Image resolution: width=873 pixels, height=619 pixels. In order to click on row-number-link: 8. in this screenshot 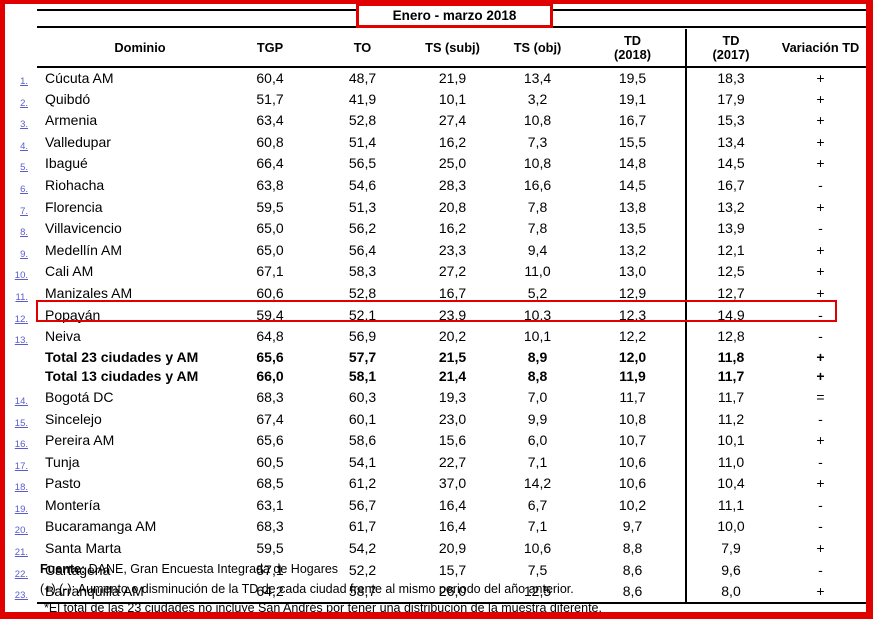, I will do `click(24, 233)`.